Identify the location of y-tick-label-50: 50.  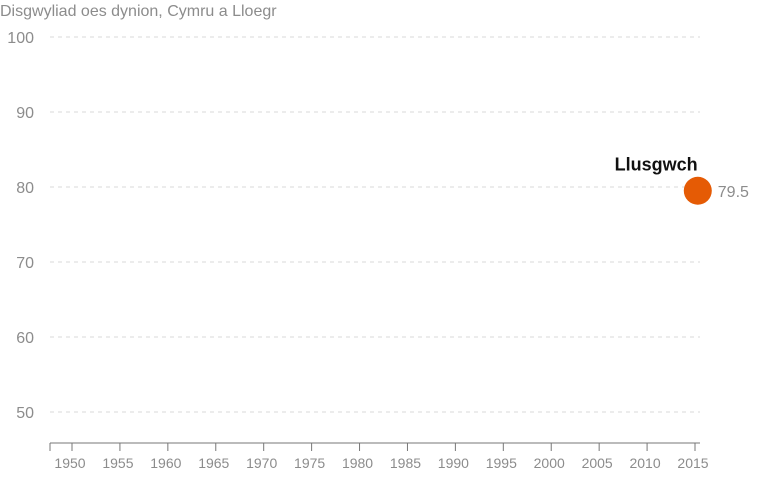
(25, 413).